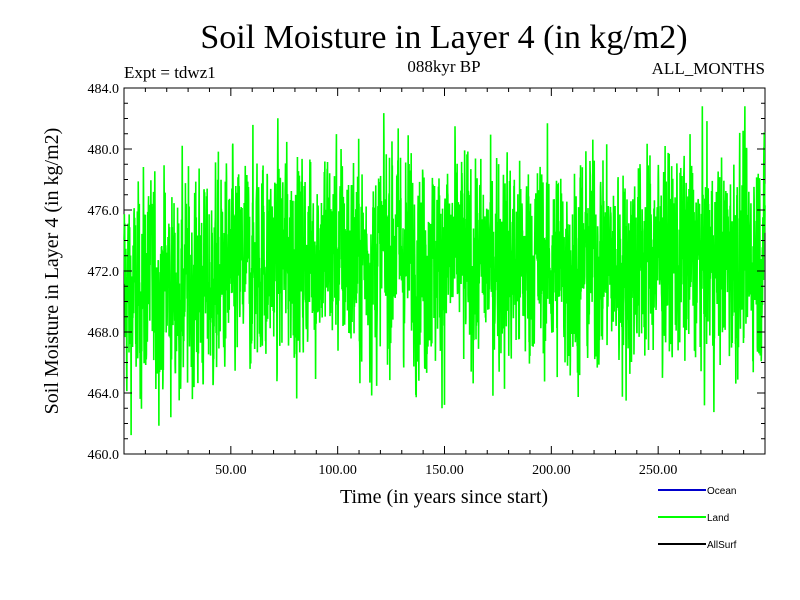  What do you see at coordinates (697, 518) in the screenshot?
I see `legend: Ocean Land AllSurf` at bounding box center [697, 518].